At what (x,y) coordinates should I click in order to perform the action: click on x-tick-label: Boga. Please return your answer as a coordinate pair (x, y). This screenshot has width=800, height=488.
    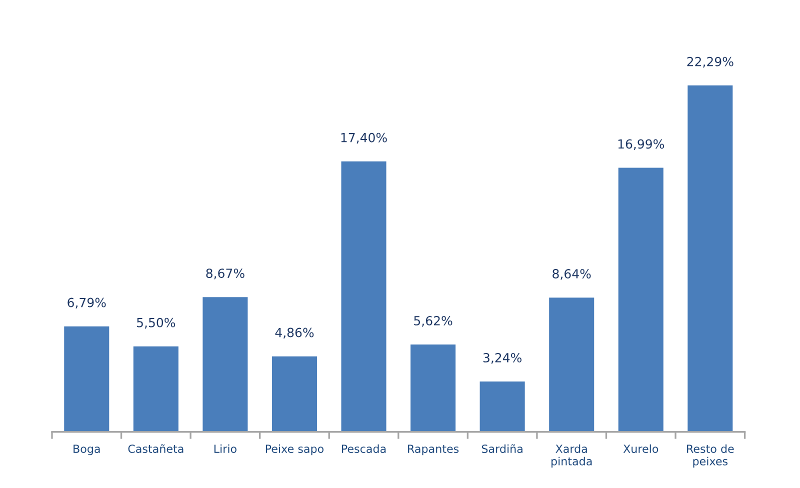
    Looking at the image, I should click on (87, 450).